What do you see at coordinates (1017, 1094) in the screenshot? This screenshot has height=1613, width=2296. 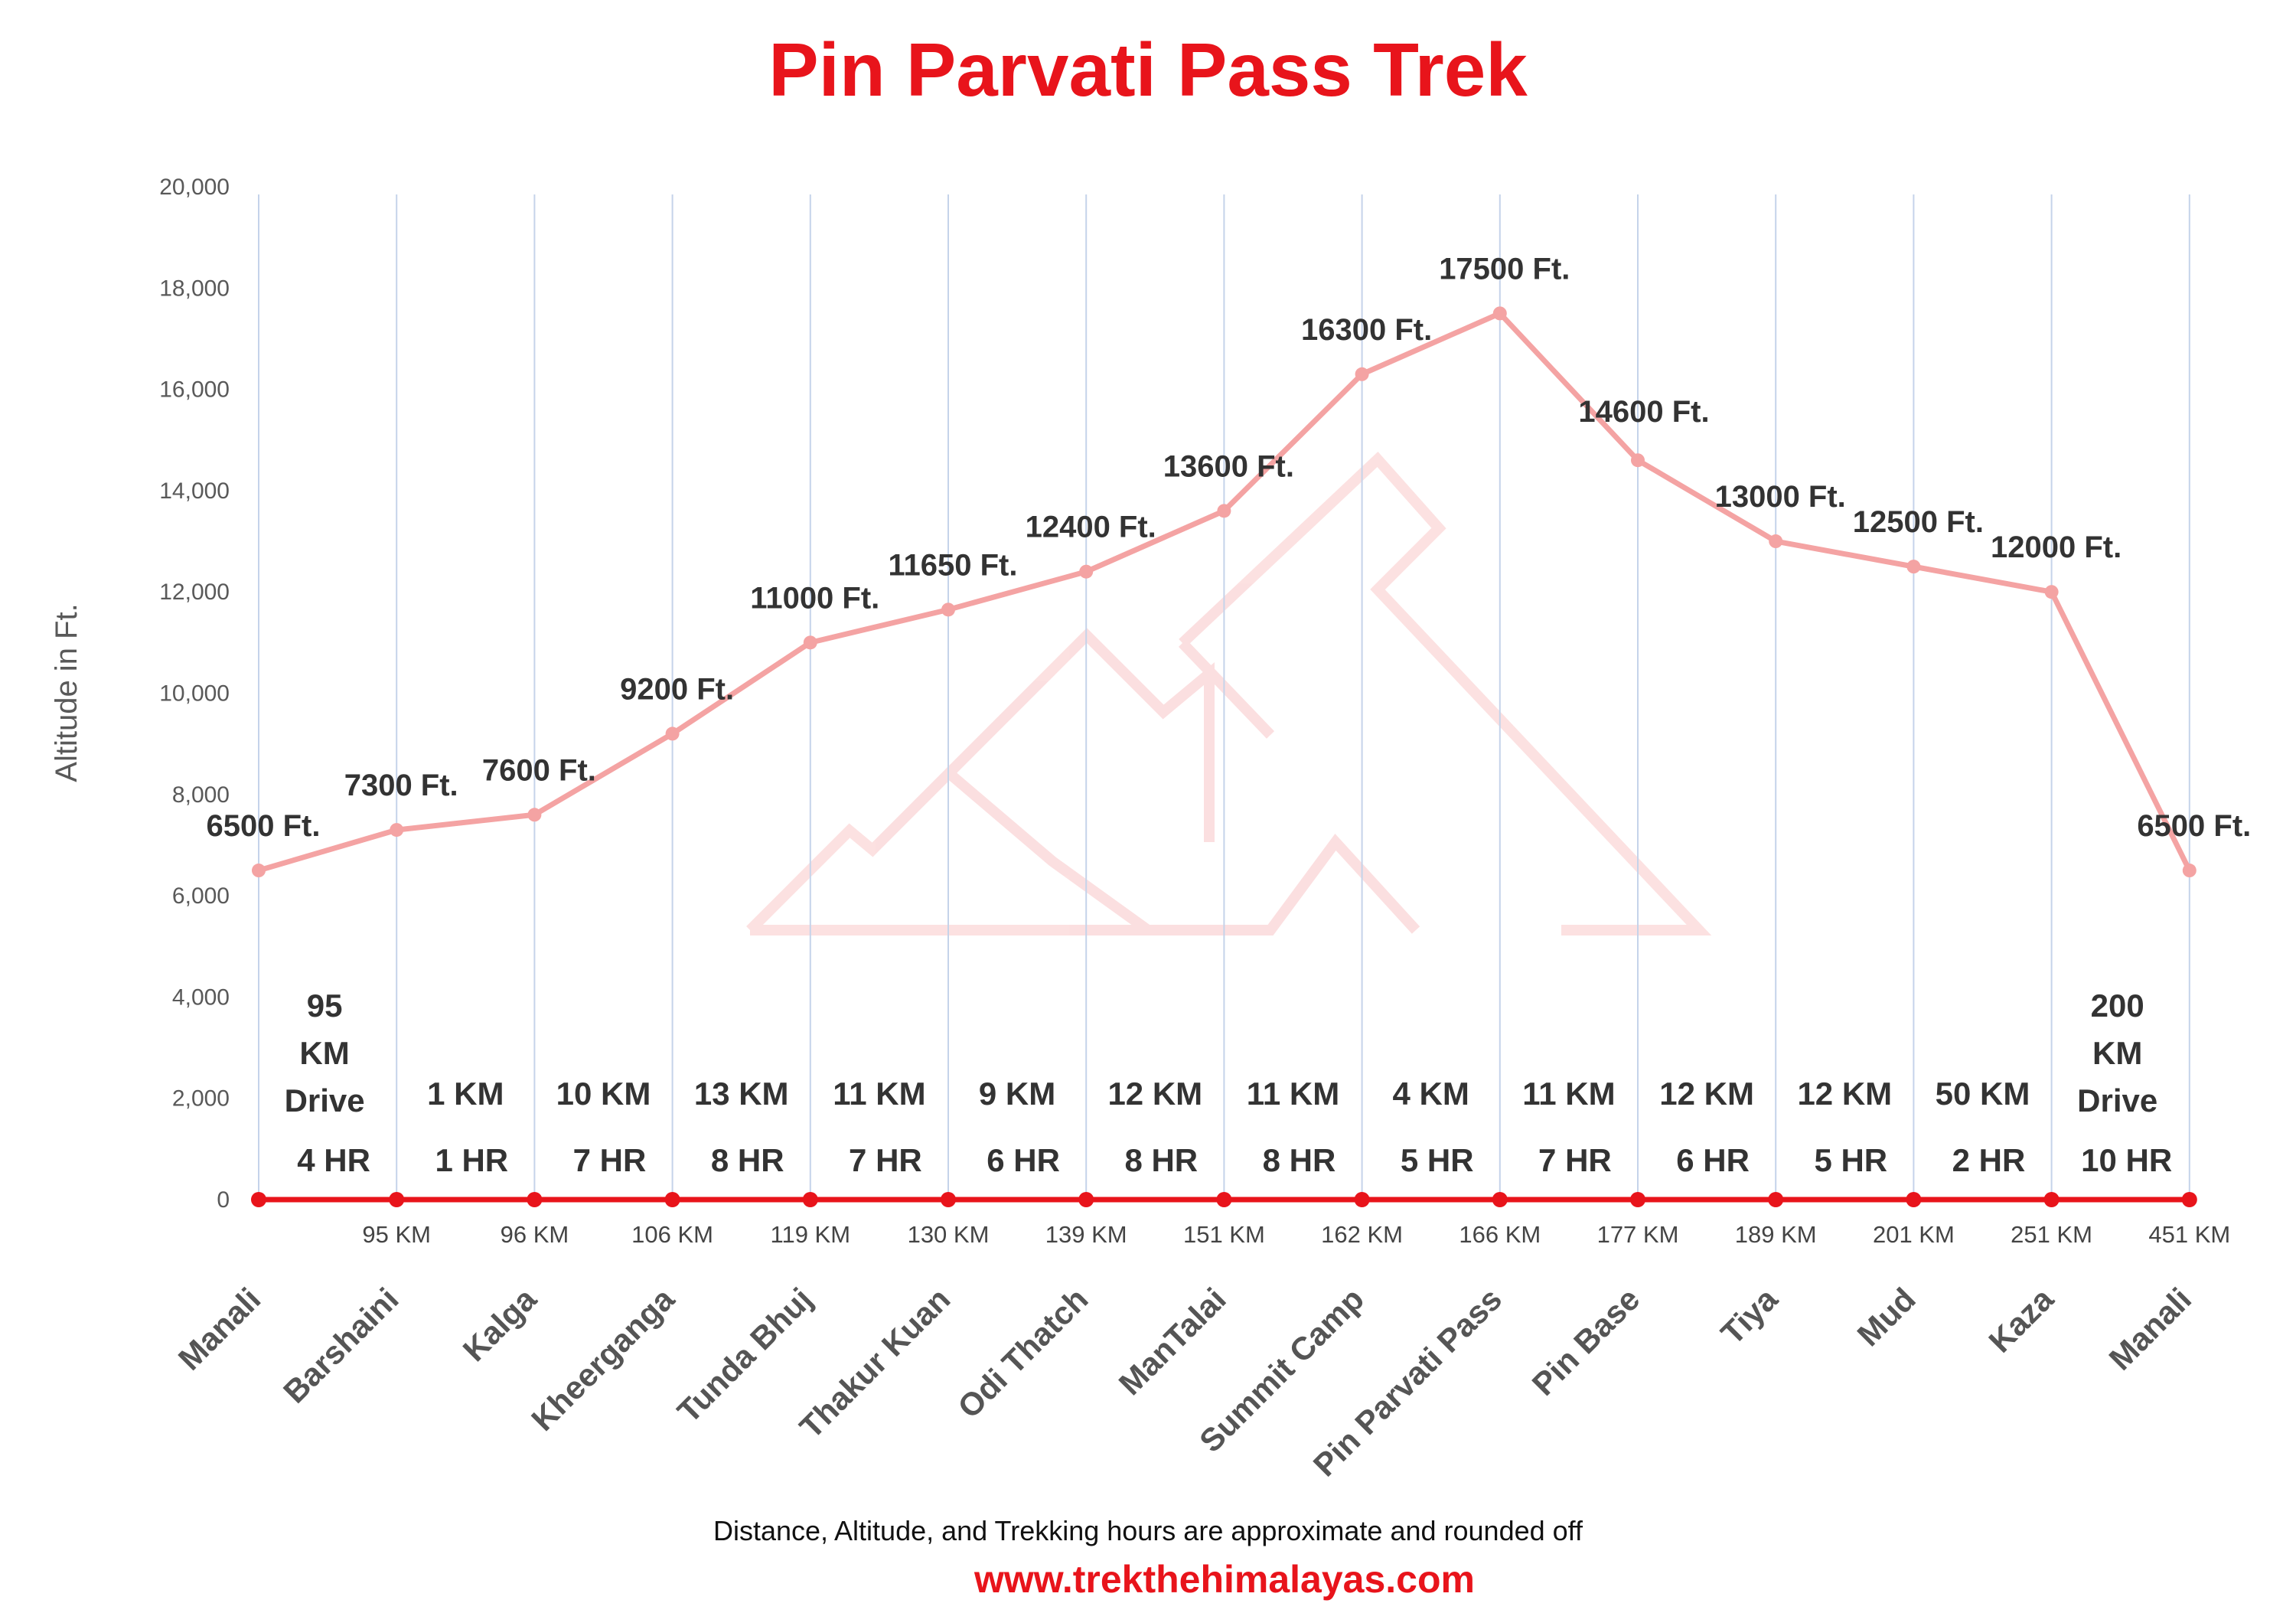 I see `segment-distance-label: 9 KM` at bounding box center [1017, 1094].